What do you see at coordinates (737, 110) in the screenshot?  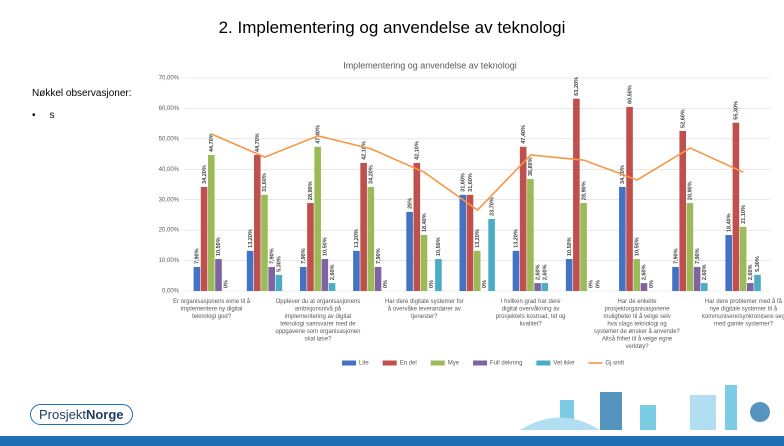 I see `data-label: 55,30%` at bounding box center [737, 110].